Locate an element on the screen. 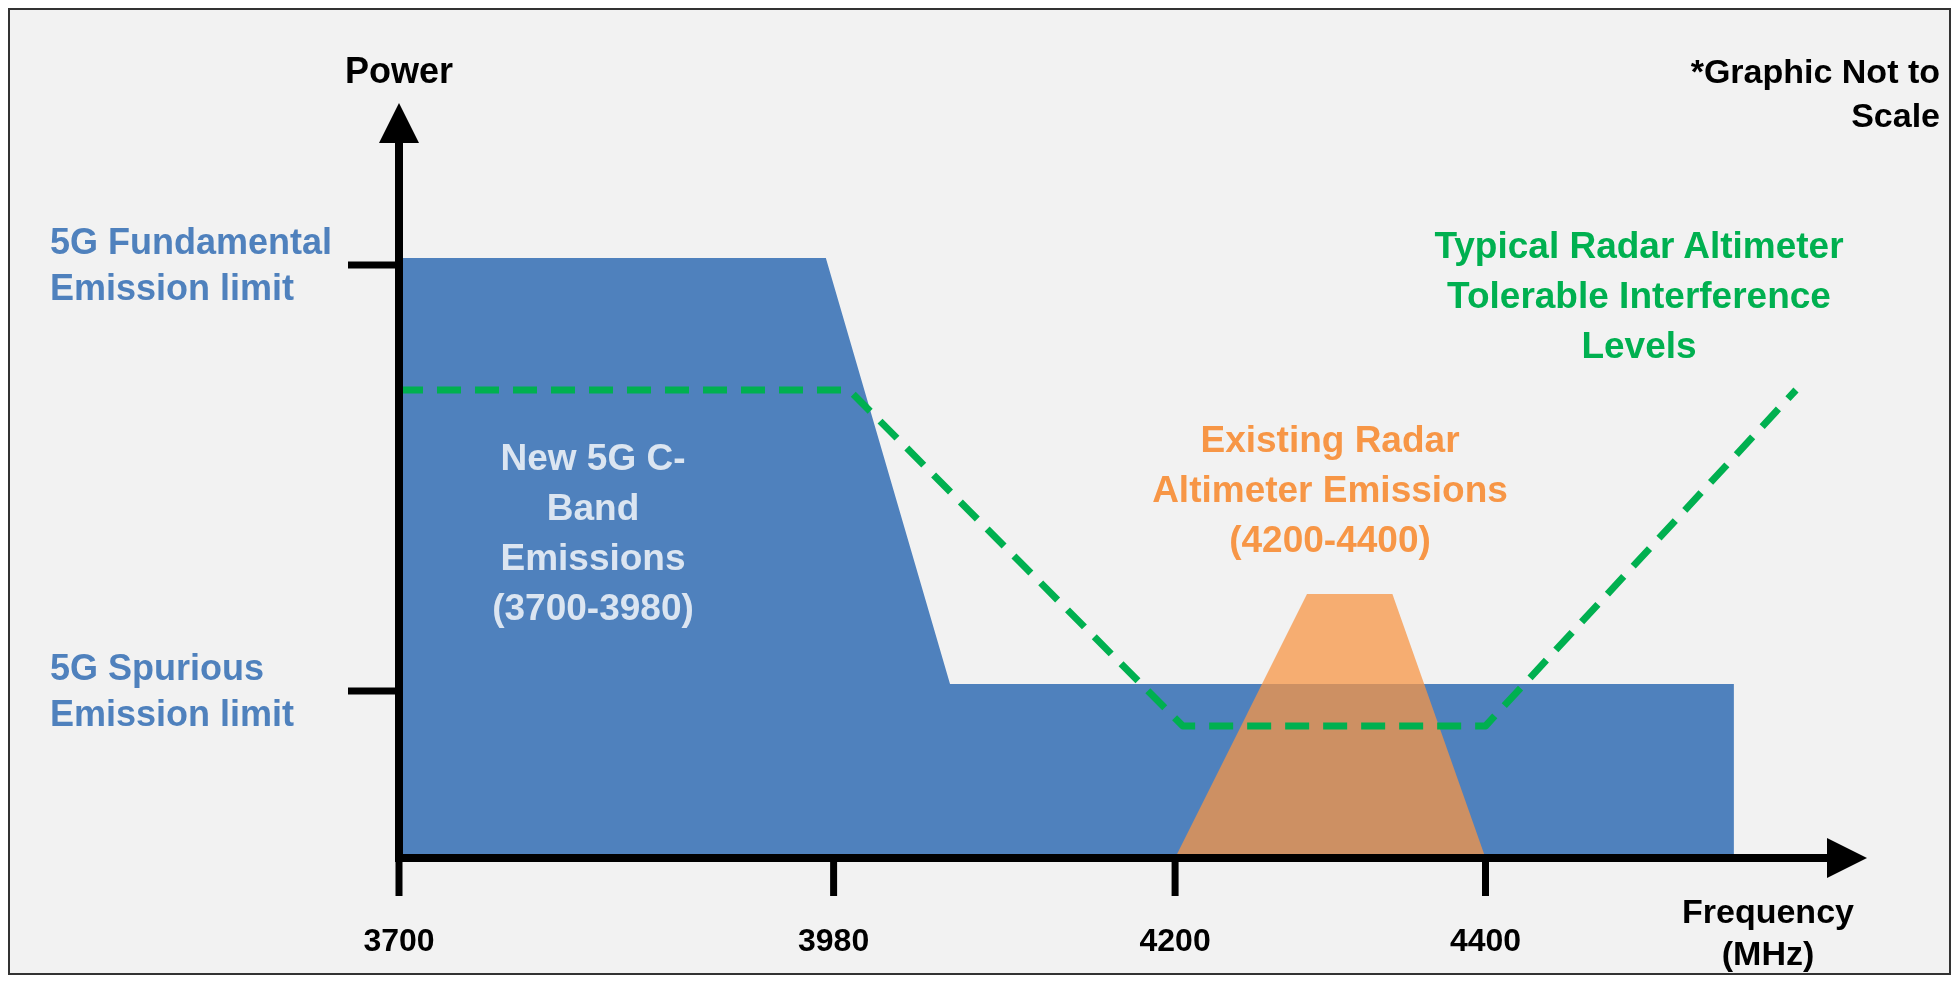 This screenshot has height=983, width=1959. x-tick-label: 3980 is located at coordinates (834, 940).